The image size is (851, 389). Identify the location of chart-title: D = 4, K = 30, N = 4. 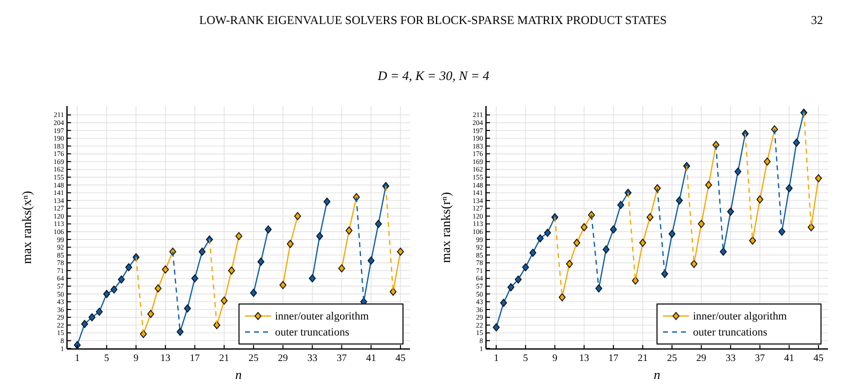
(433, 75).